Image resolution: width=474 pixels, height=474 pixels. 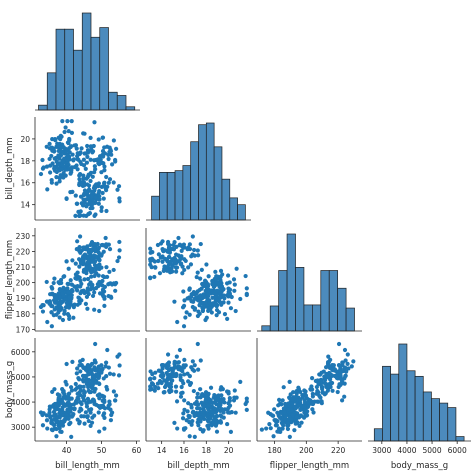 I want to click on y-tick-label-bill_depth_mm-18: 18, so click(x=25, y=161).